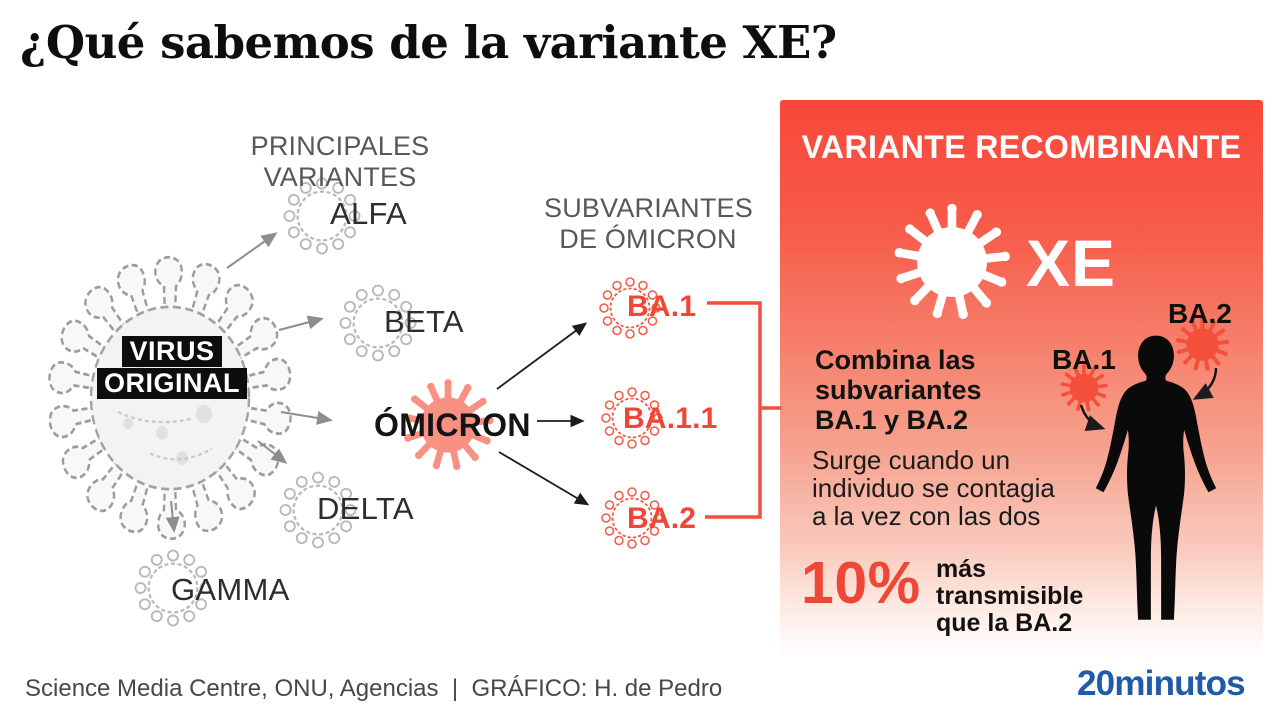 The image size is (1280, 720). What do you see at coordinates (1161, 683) in the screenshot?
I see `brand-logo: 20minutos` at bounding box center [1161, 683].